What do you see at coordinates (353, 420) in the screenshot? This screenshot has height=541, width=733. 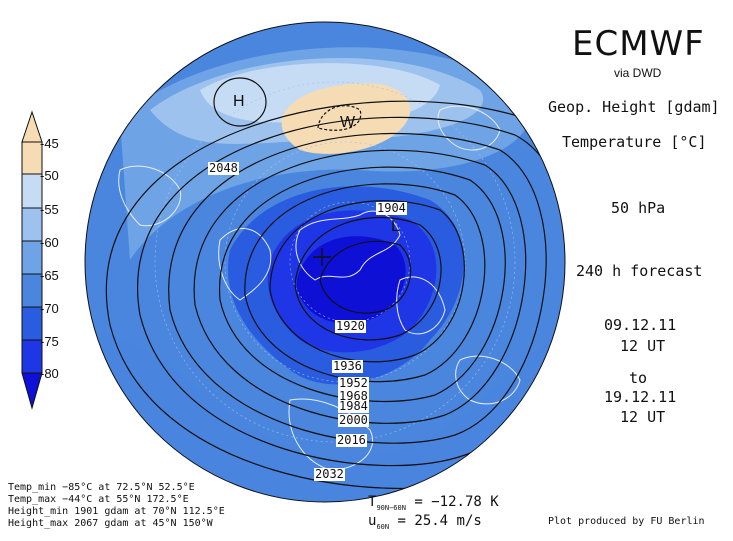 I see `contour-label: 2000` at bounding box center [353, 420].